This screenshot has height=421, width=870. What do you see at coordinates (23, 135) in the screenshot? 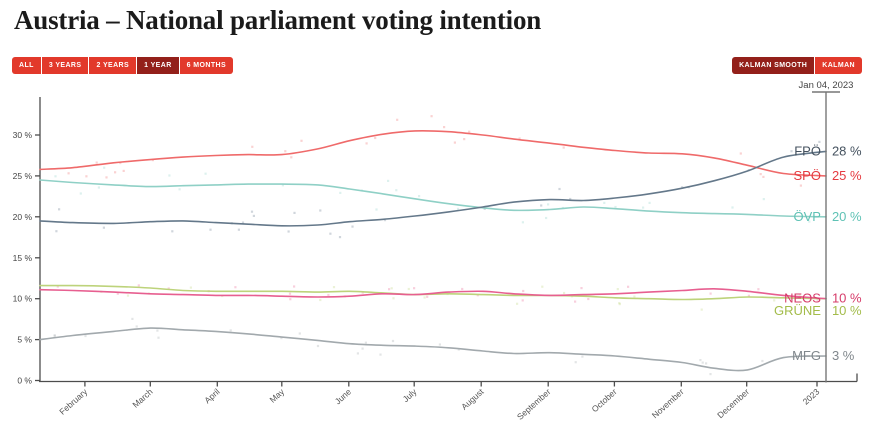
I see `svg-text: 30 %` at bounding box center [23, 135].